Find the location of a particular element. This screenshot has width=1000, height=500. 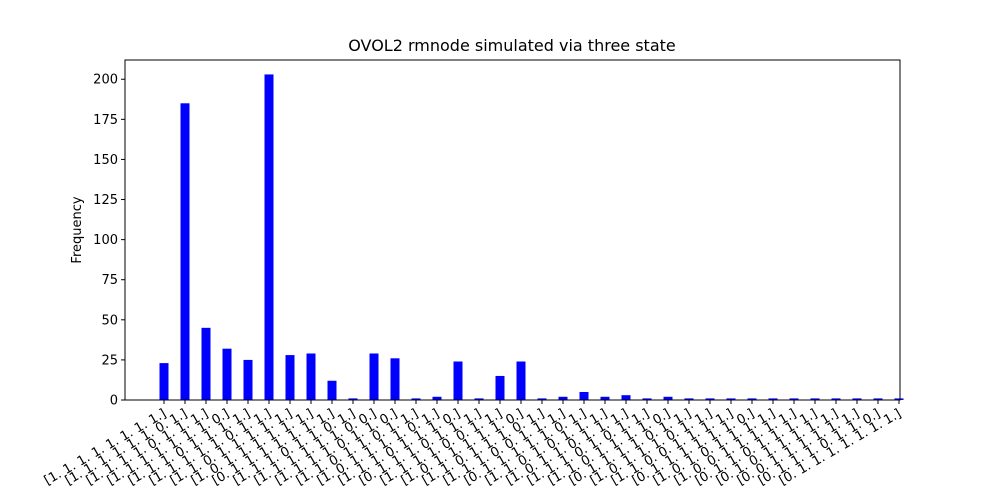

y-tick-label: 175 is located at coordinates (105, 120).